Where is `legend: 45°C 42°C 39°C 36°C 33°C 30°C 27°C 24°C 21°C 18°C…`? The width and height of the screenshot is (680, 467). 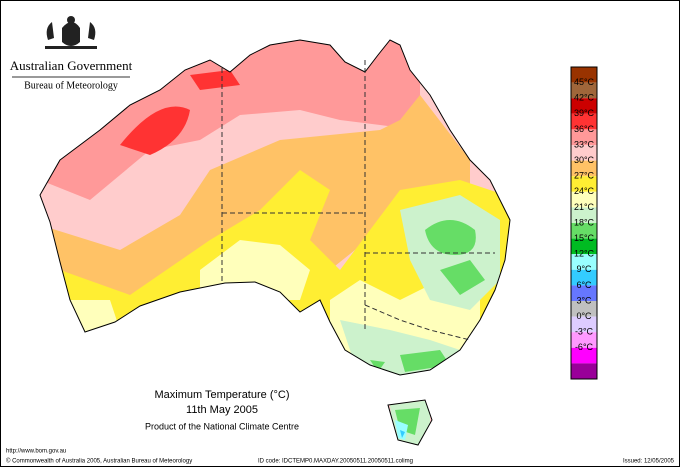 legend: 45°C 42°C 39°C 36°C 33°C 30°C 27°C 24°C 21°C 18°C… is located at coordinates (584, 223).